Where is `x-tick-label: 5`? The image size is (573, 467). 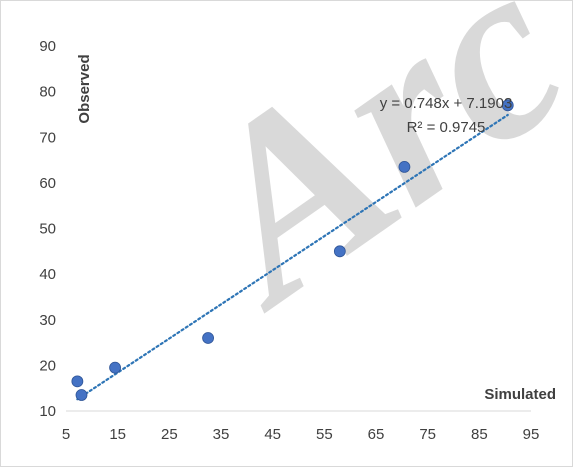
x-tick-label: 5 is located at coordinates (66, 434).